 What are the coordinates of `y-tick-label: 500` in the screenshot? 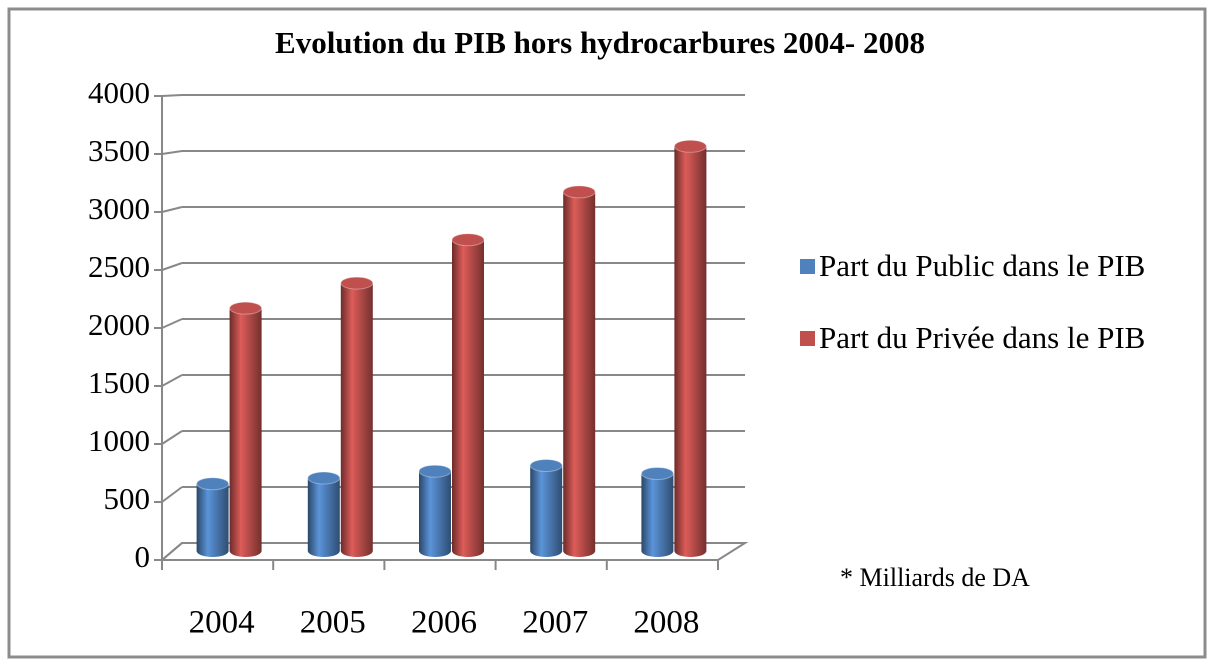 It's located at (127, 498).